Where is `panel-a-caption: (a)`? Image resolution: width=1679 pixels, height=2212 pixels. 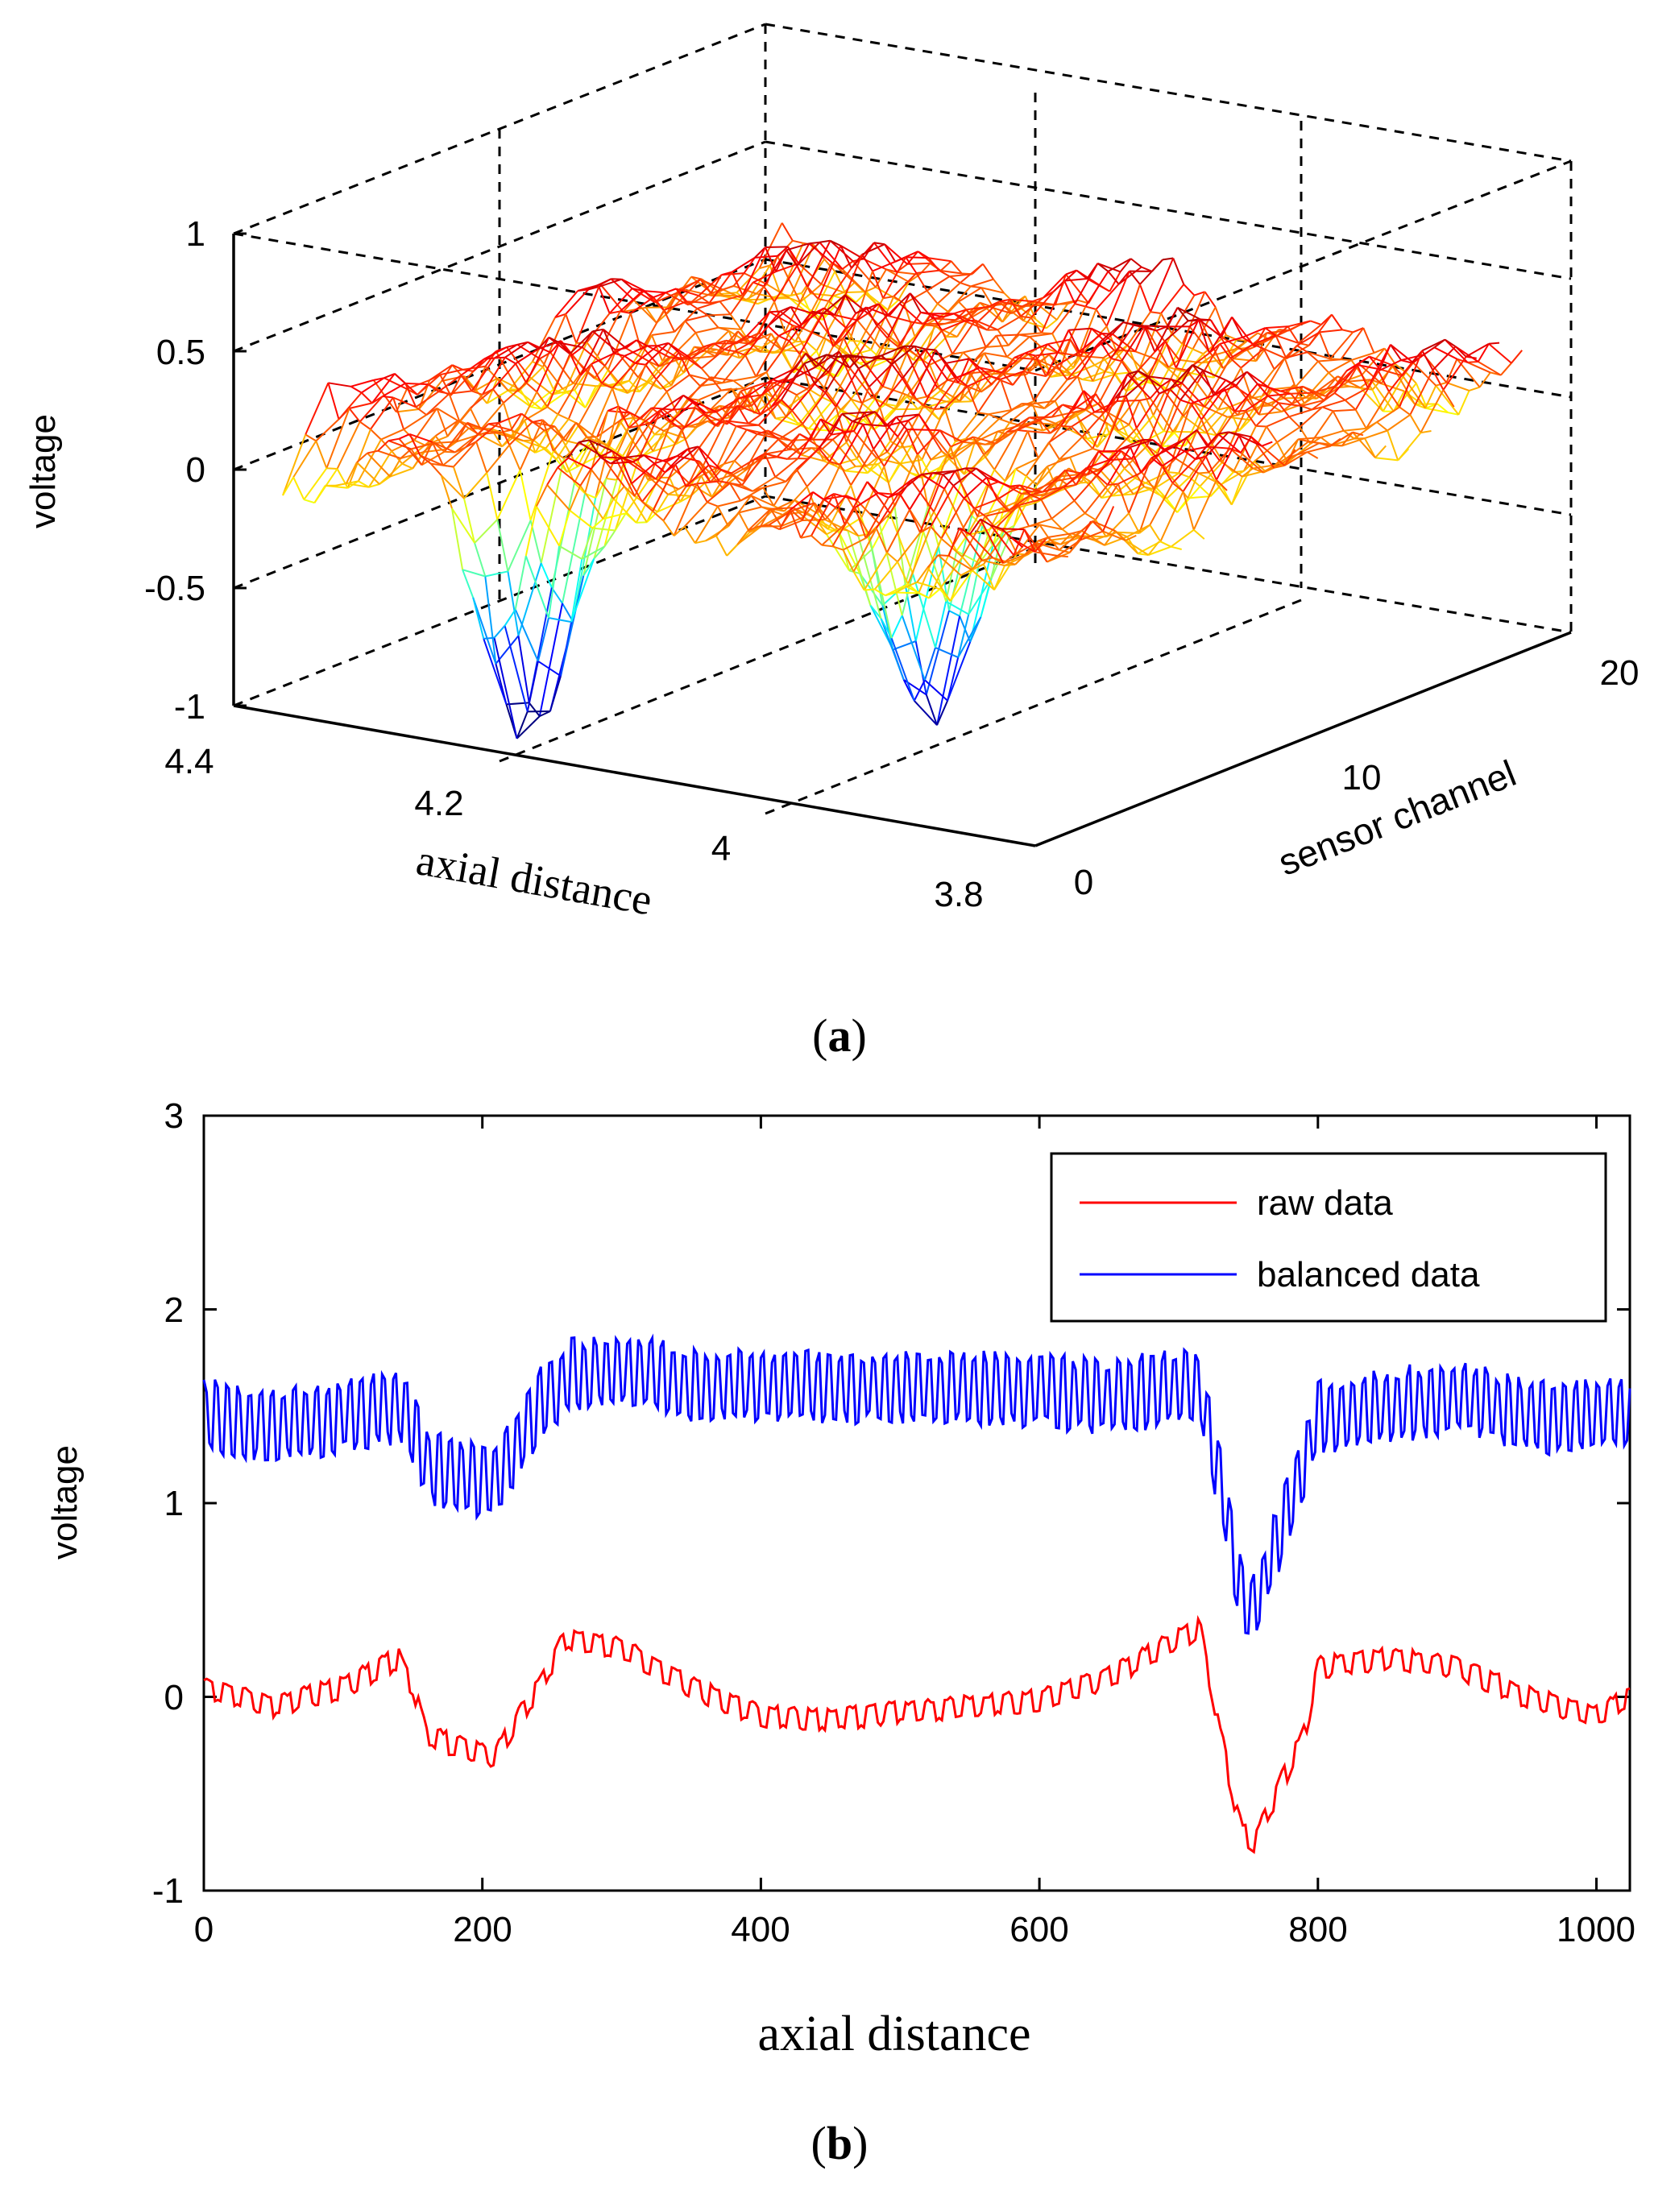 panel-a-caption: (a) is located at coordinates (839, 1035).